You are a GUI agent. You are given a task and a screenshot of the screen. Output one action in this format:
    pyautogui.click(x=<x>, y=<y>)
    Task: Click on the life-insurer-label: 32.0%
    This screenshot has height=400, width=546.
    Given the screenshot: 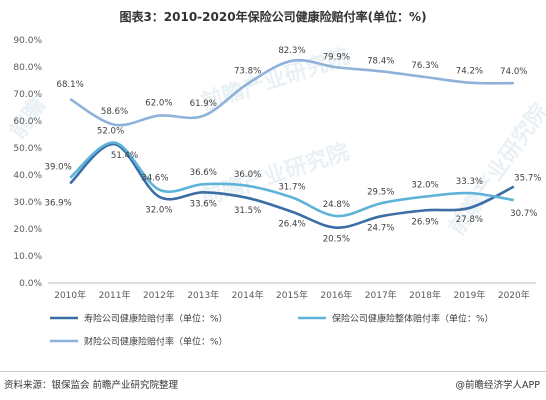 What is the action you would take?
    pyautogui.click(x=158, y=211)
    